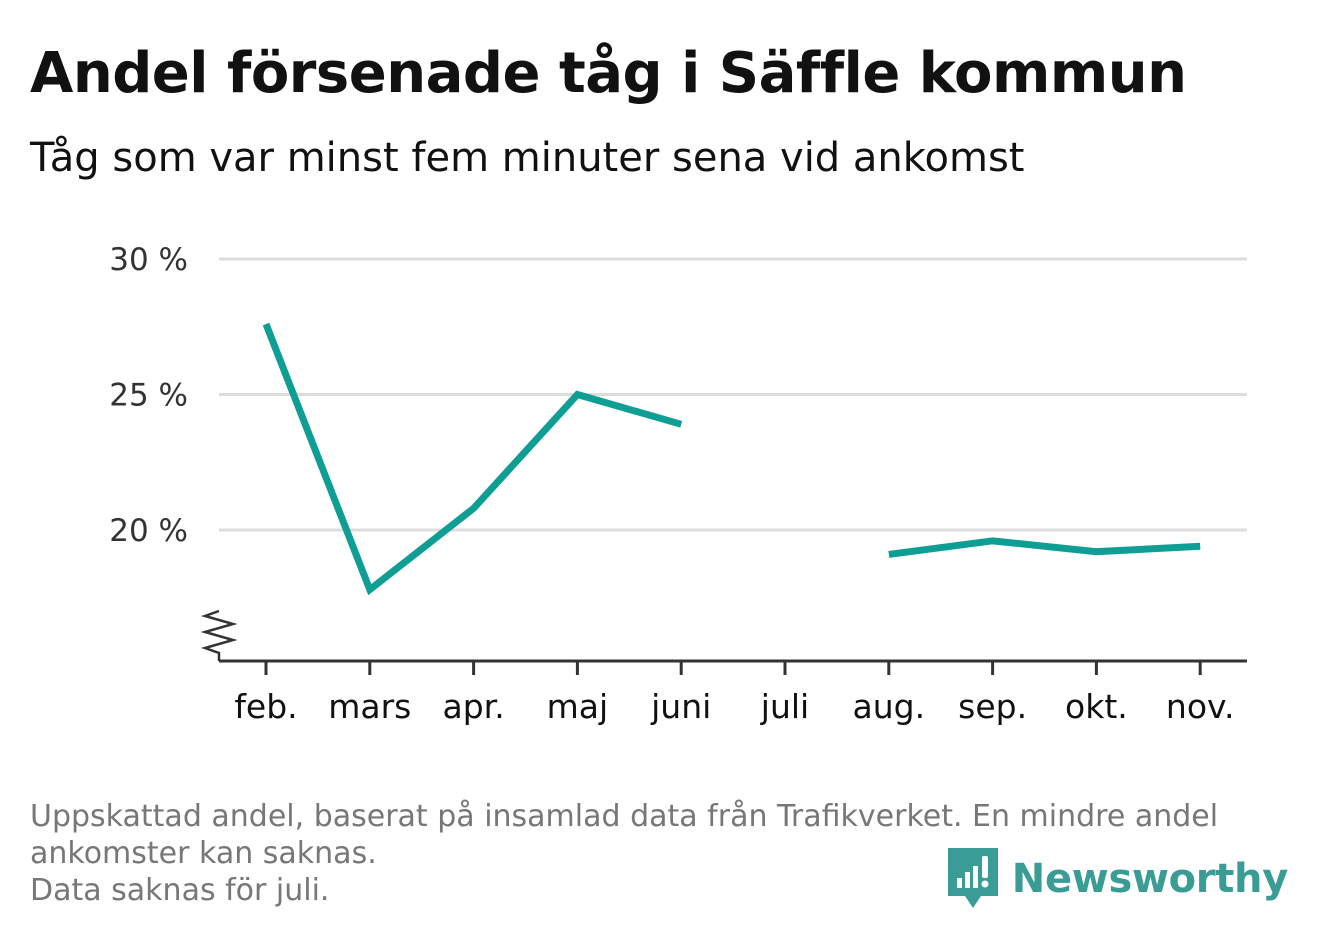  Describe the element at coordinates (203, 853) in the screenshot. I see `footnote-line-2: ankomster kan saknas.` at that location.